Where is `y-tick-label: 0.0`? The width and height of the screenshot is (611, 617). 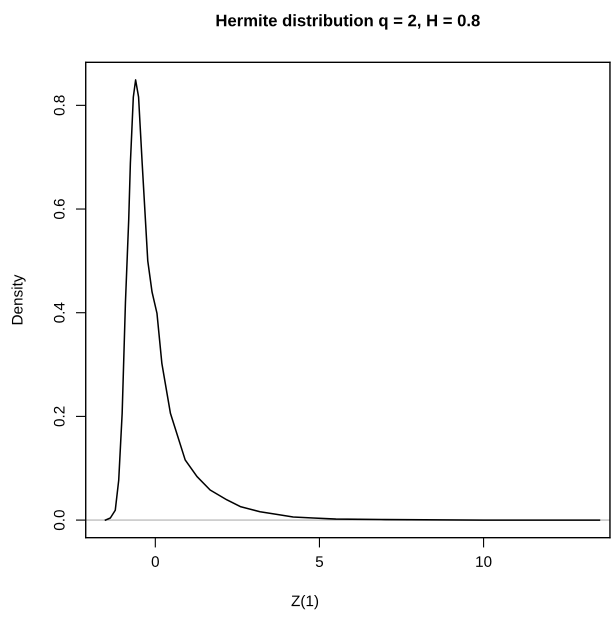 y-tick-label: 0.0 is located at coordinates (59, 520).